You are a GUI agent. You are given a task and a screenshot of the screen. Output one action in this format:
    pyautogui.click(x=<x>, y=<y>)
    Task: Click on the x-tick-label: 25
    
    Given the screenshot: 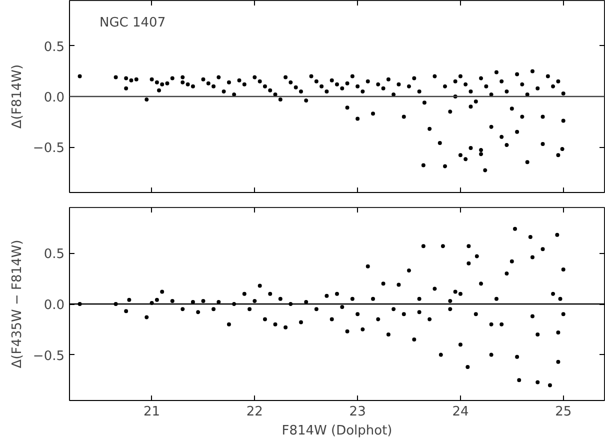 What is the action you would take?
    pyautogui.click(x=563, y=412)
    